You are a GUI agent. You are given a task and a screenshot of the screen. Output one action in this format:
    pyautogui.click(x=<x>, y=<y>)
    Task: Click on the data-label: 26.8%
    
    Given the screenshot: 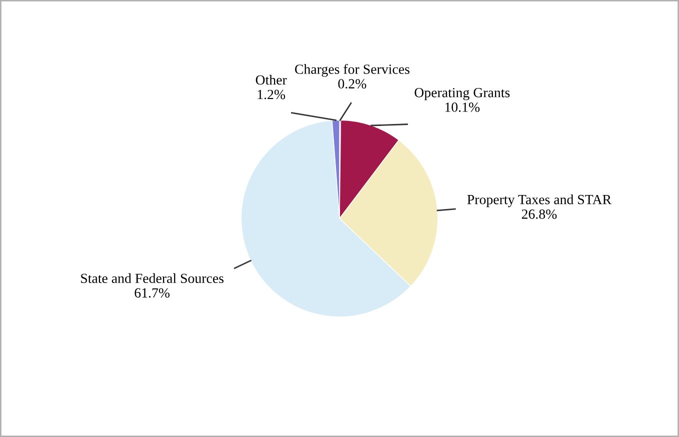 What is the action you would take?
    pyautogui.click(x=539, y=214)
    